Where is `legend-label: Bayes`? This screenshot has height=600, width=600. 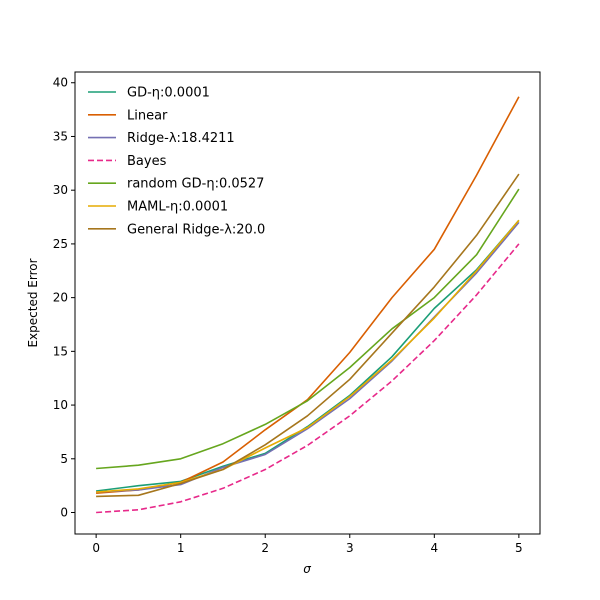 legend-label: Bayes is located at coordinates (147, 161).